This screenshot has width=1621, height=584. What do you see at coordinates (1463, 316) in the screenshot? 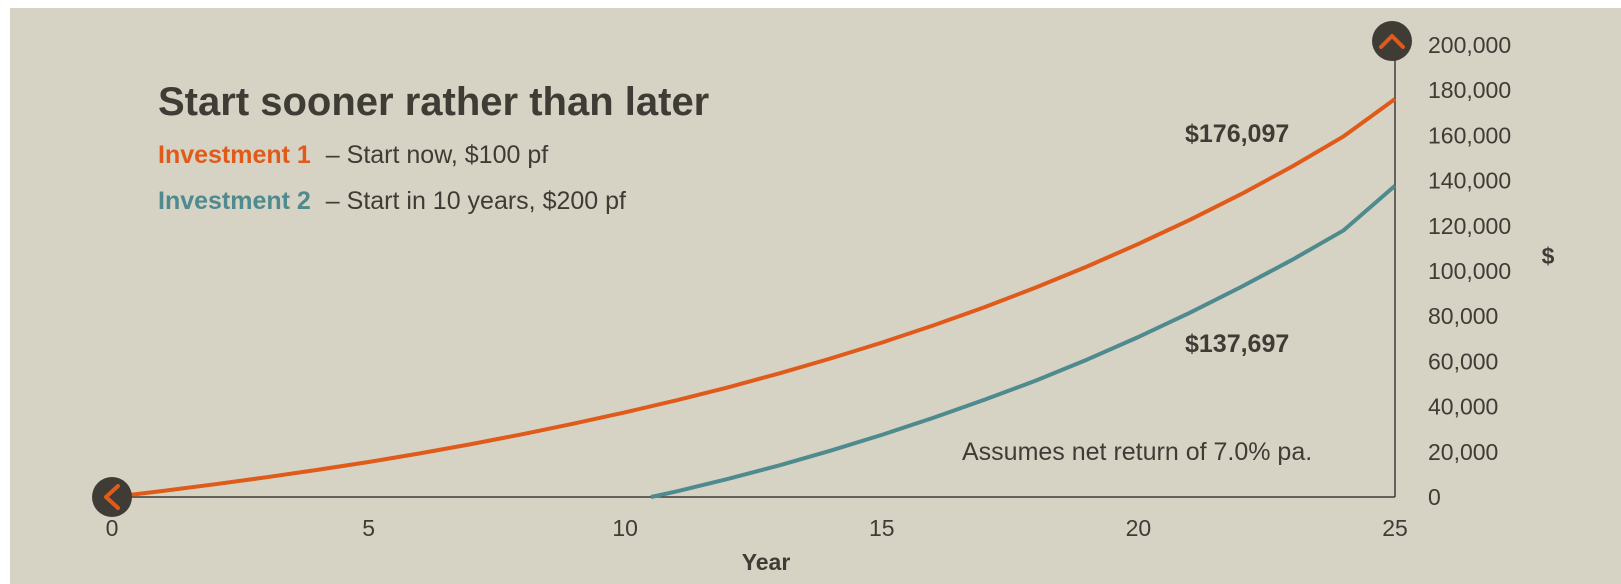
I see `y-tick-label: 80,000` at bounding box center [1463, 316].